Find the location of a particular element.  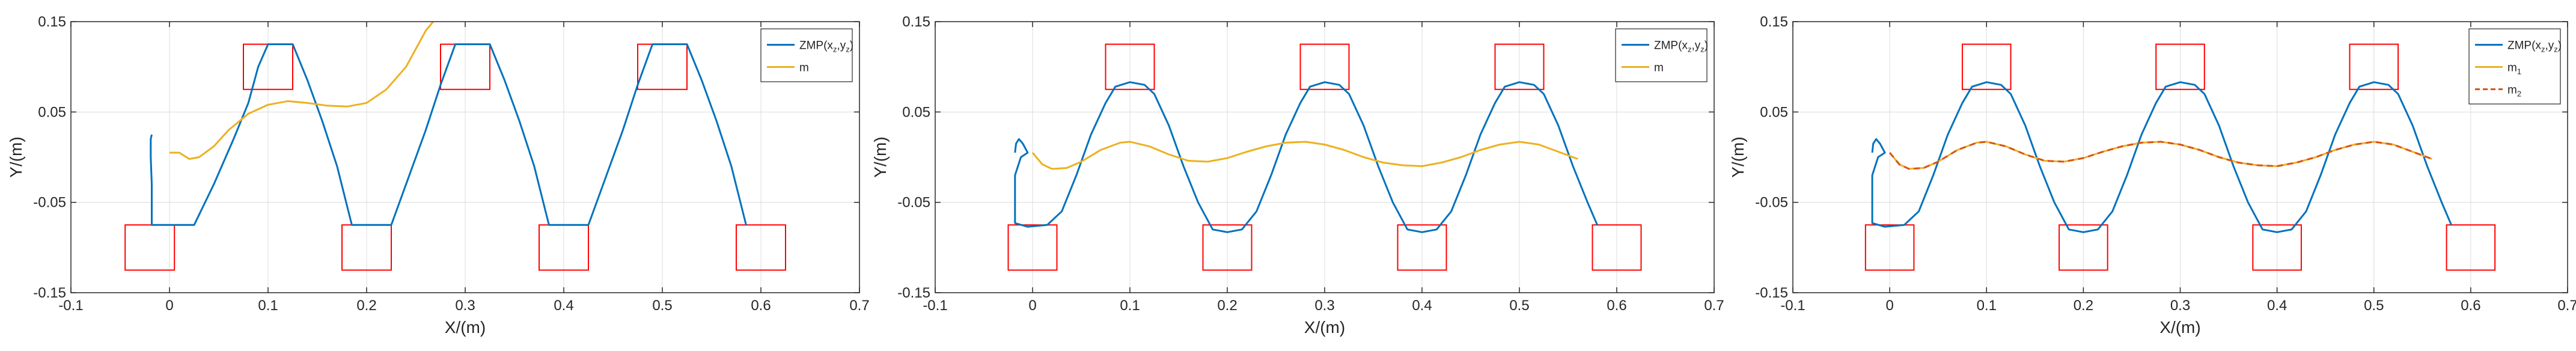

legend-label: m1 is located at coordinates (2514, 69).